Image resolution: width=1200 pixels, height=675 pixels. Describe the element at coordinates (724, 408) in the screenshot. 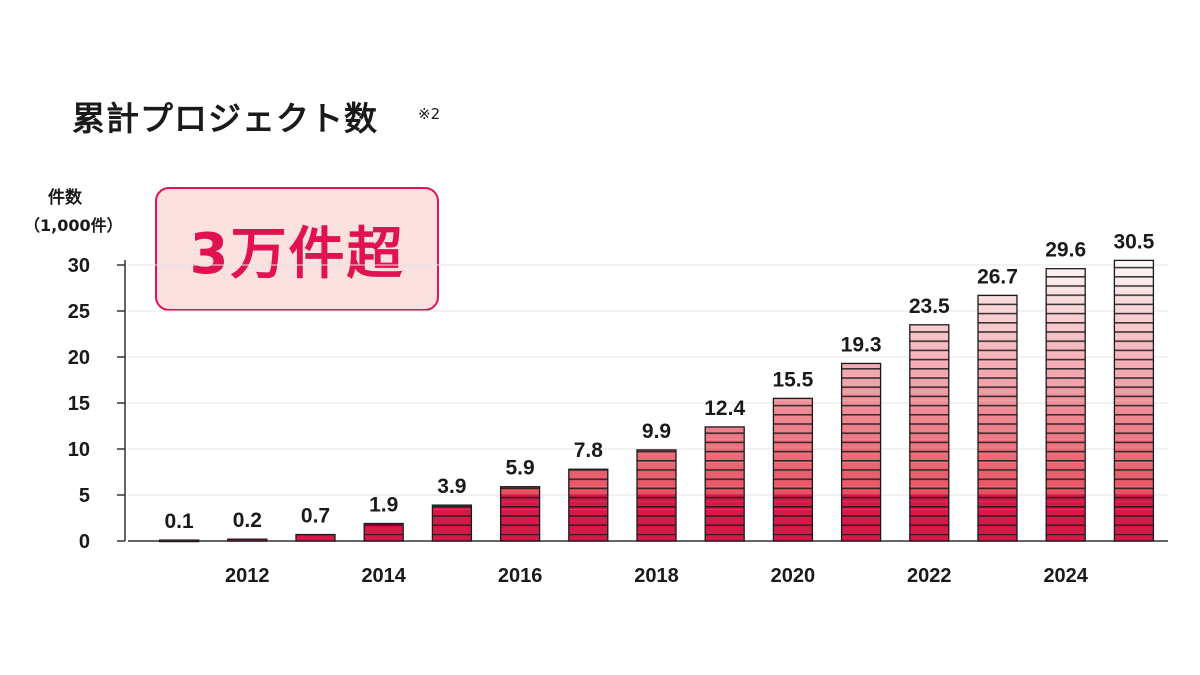

I see `bar-value-label: 12.4` at that location.